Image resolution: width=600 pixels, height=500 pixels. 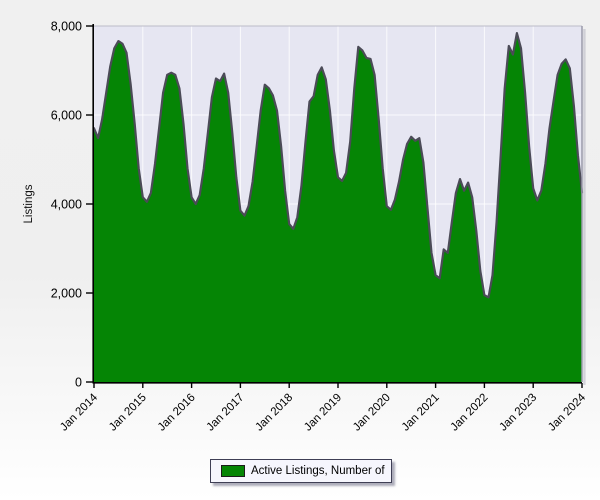 I want to click on x-tick-label: Jan 2014, so click(x=79, y=412).